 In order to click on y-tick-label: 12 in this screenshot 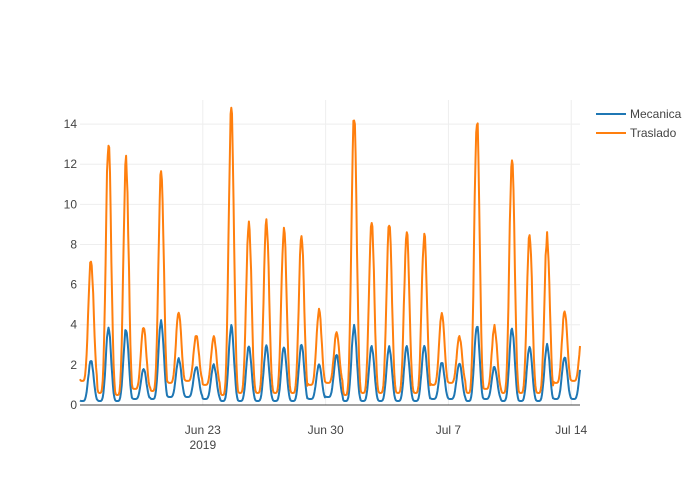, I will do `click(71, 164)`.